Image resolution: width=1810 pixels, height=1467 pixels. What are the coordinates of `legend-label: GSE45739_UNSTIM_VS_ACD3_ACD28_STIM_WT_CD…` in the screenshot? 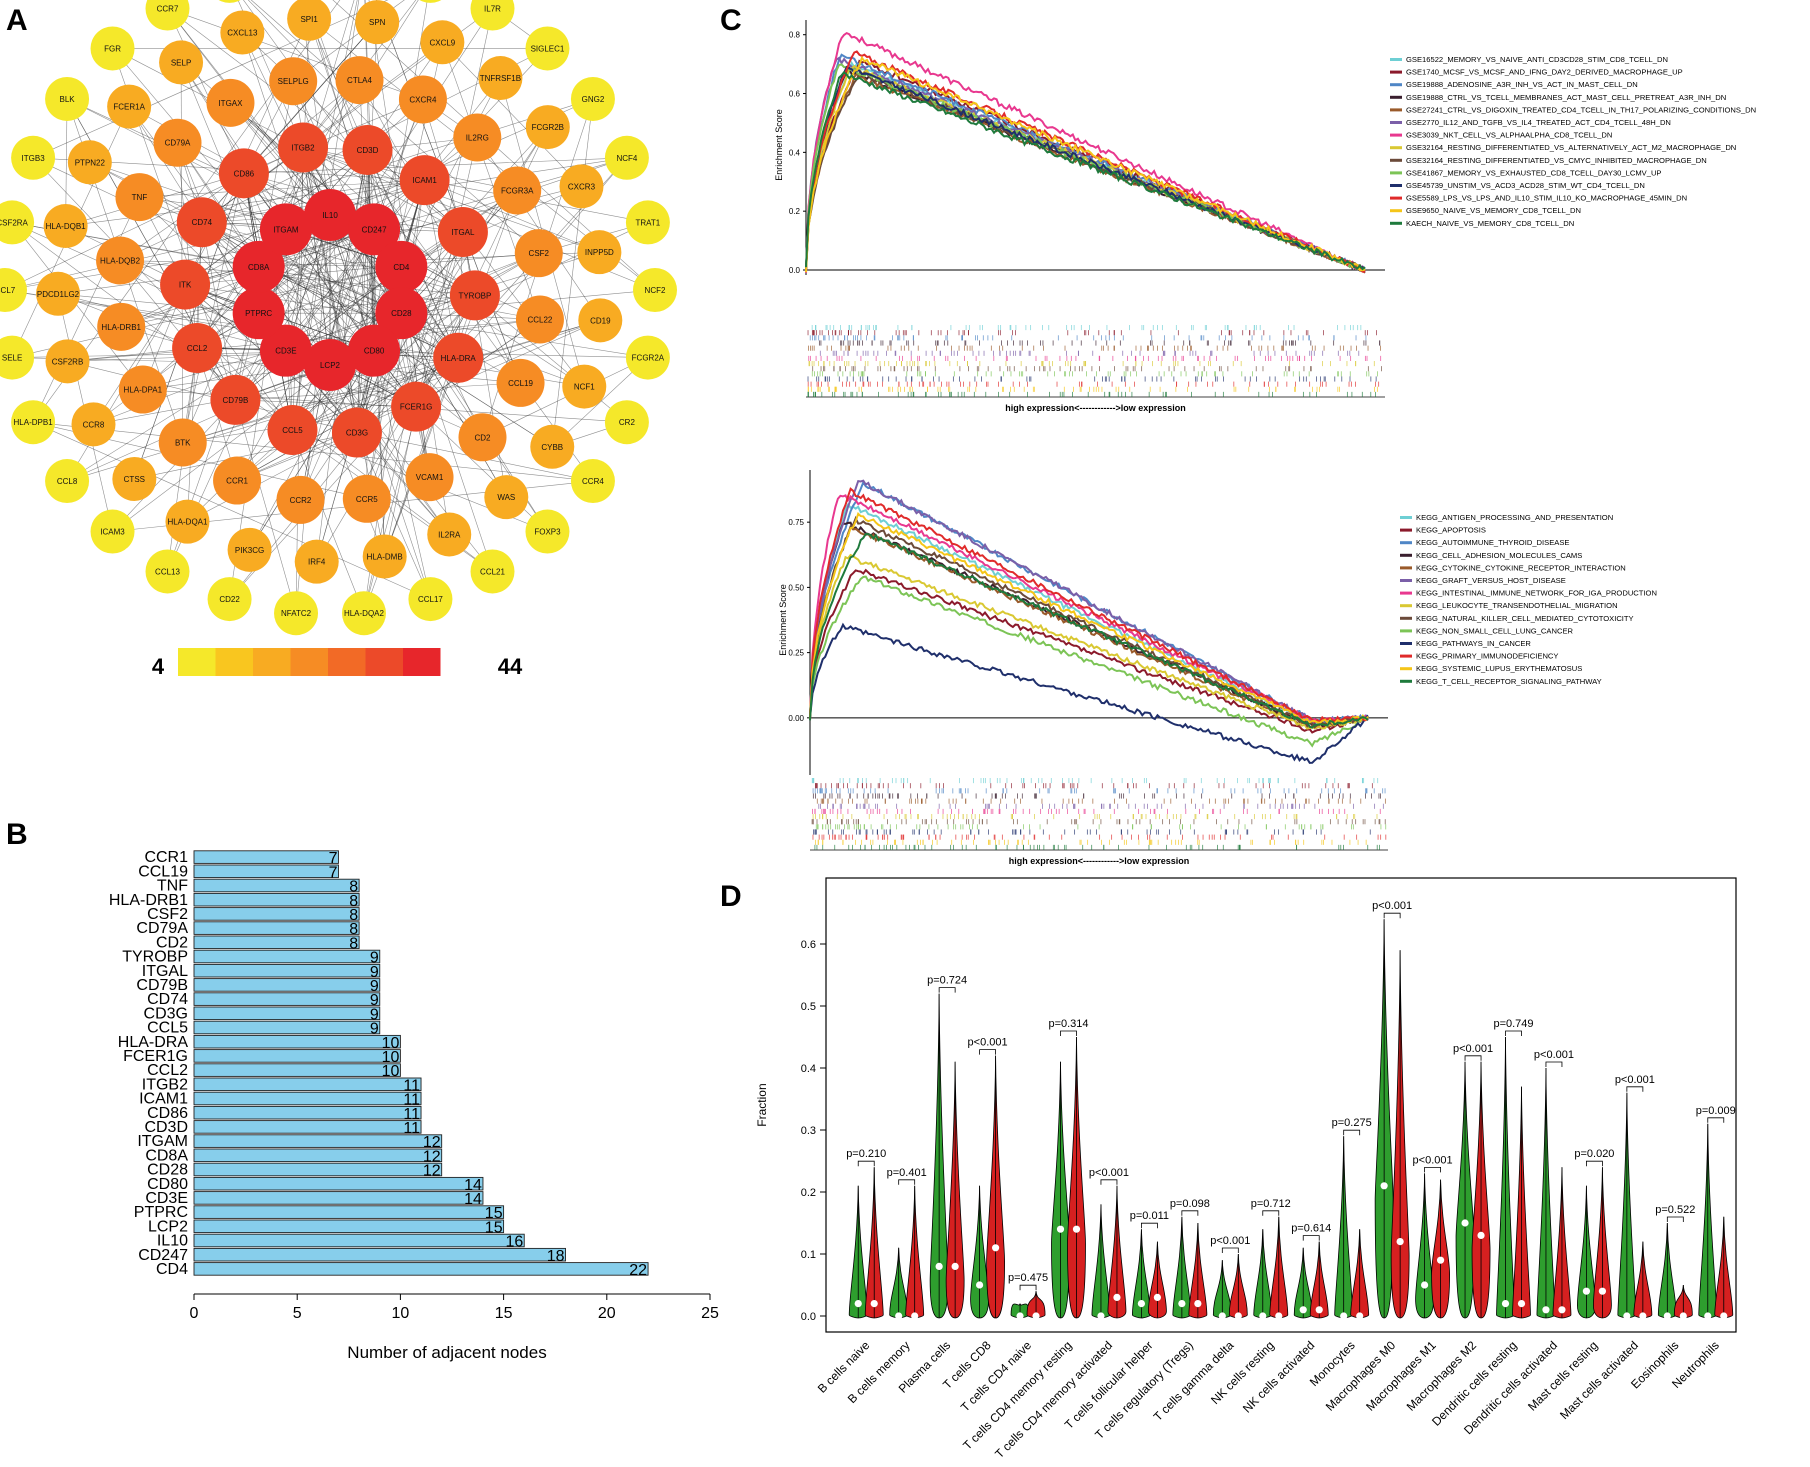 It's located at (1525, 185).